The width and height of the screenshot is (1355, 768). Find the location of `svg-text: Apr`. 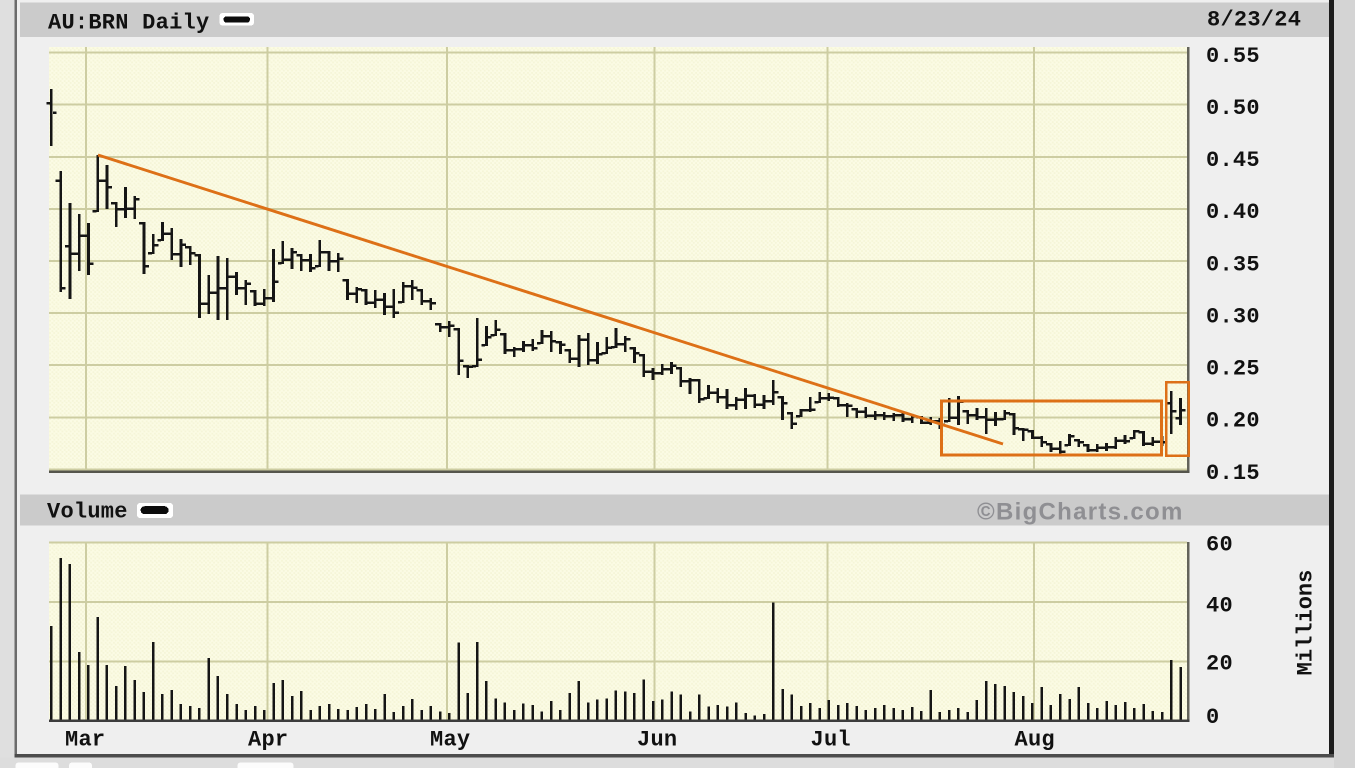

svg-text: Apr is located at coordinates (268, 740).